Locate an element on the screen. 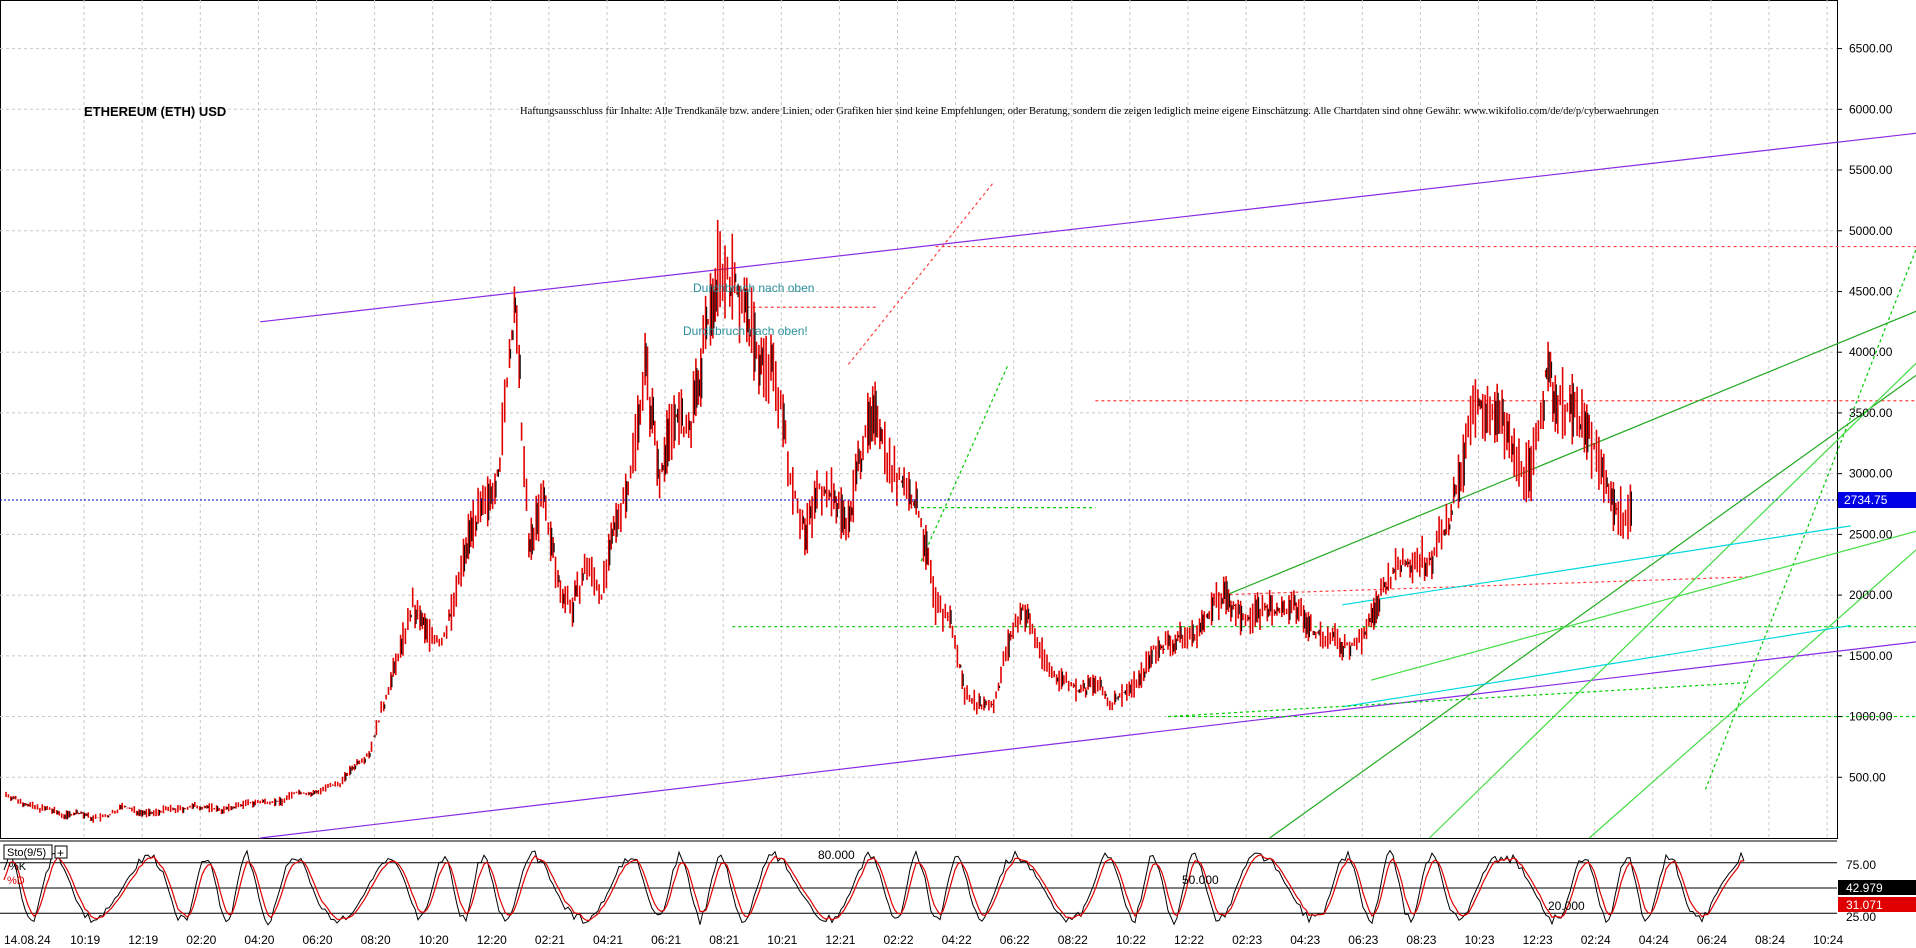 The height and width of the screenshot is (948, 1916). osc-k-line is located at coordinates (874, 887).